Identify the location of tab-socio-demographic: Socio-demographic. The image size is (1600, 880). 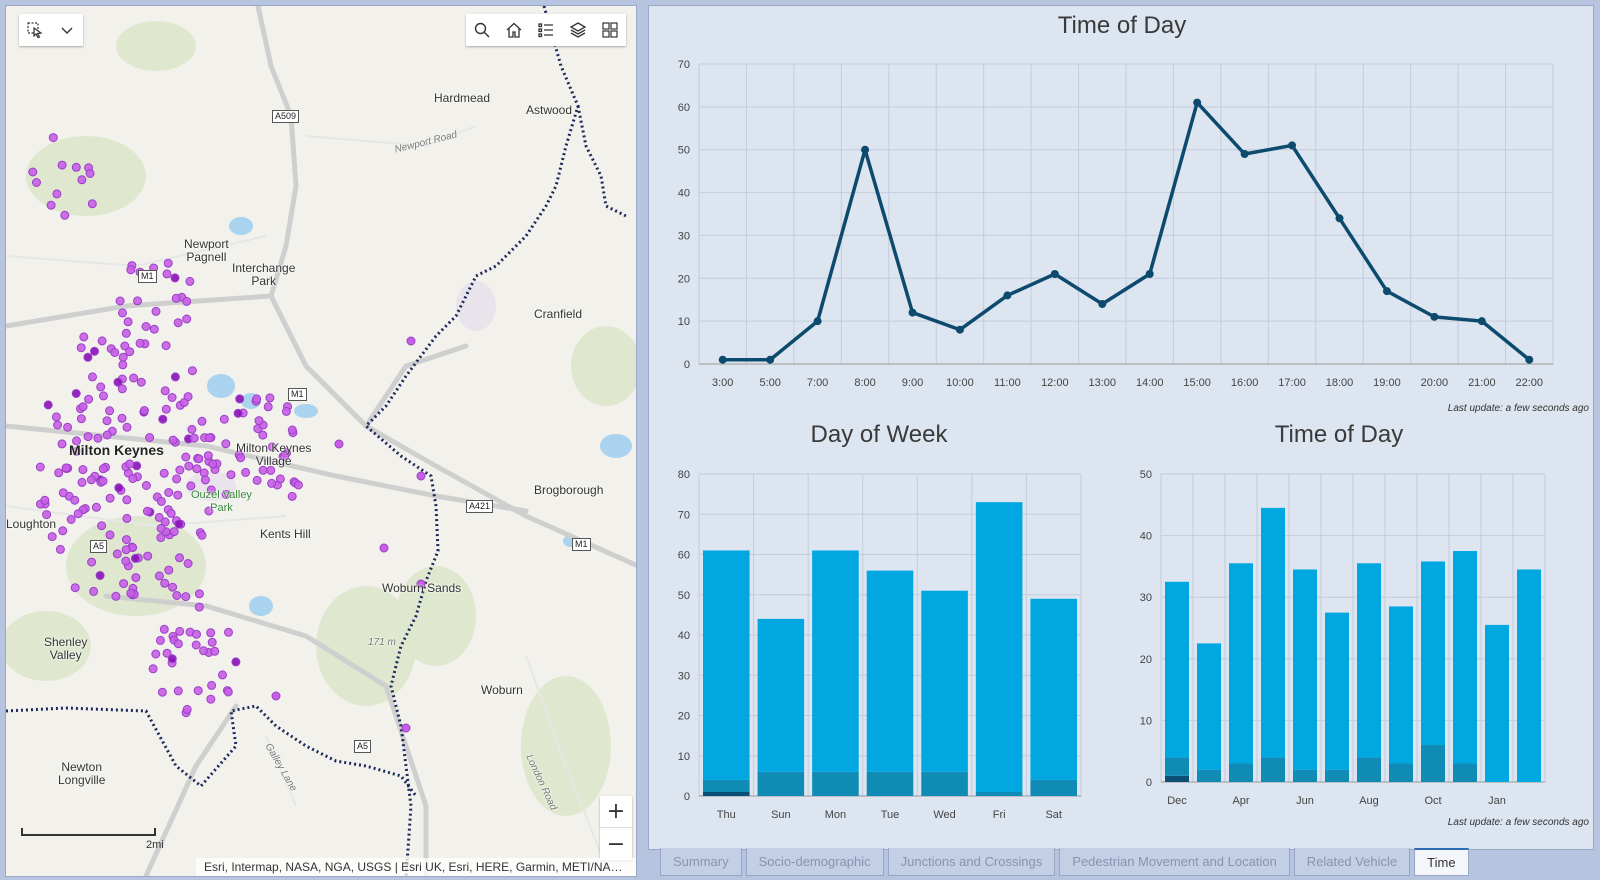
(814, 862).